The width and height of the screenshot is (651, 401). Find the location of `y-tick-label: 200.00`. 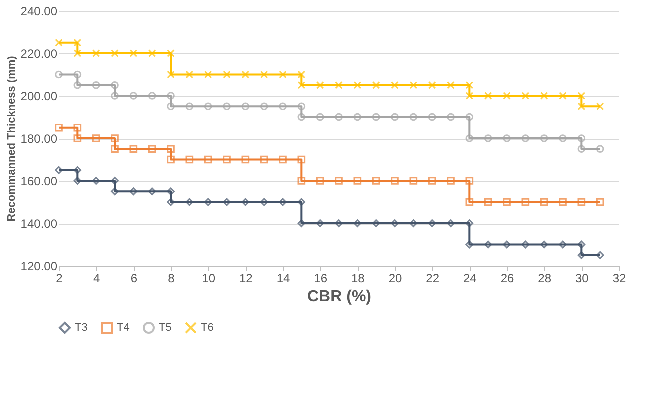

y-tick-label: 200.00 is located at coordinates (39, 97).